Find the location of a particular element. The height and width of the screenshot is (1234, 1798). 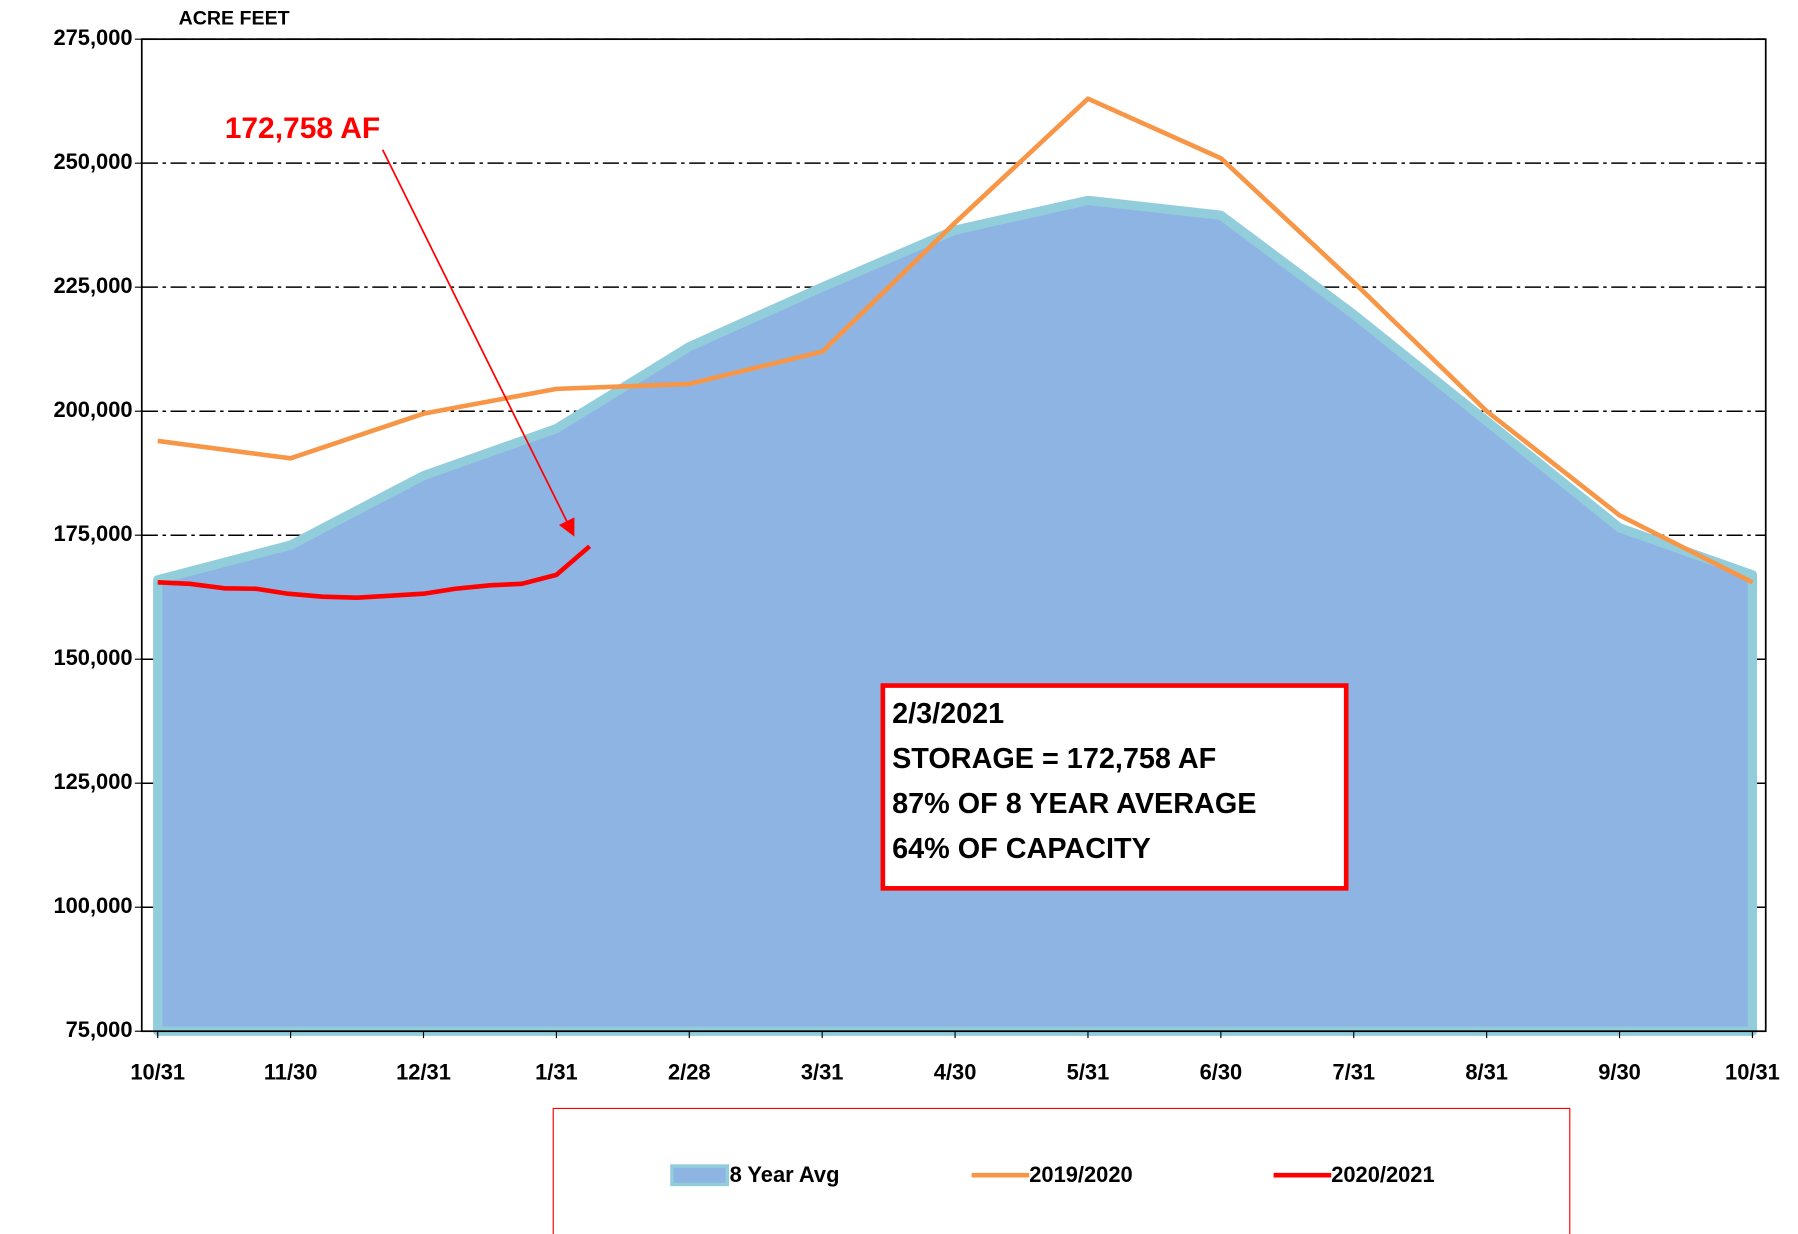

y-tick-label: 175,000 is located at coordinates (92, 533).